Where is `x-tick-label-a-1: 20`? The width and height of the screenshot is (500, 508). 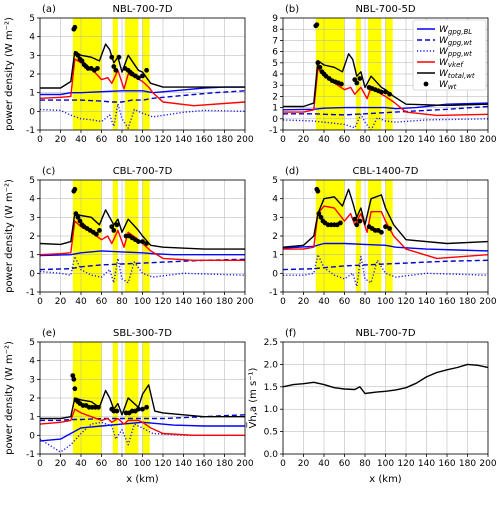 x-tick-label-a-1: 20 is located at coordinates (61, 140).